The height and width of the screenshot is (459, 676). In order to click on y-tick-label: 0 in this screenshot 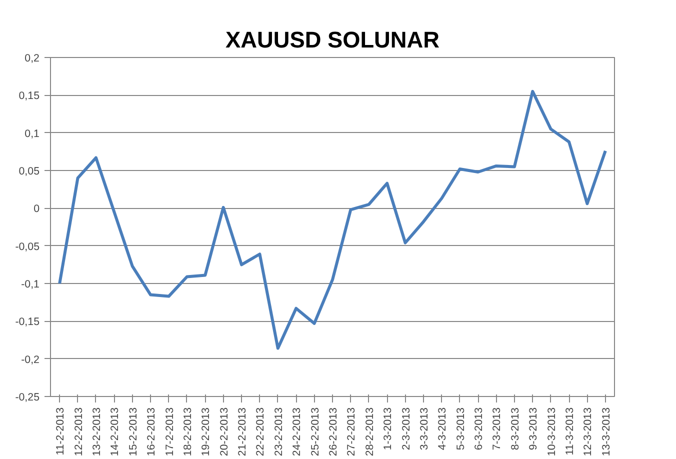, I will do `click(37, 209)`.